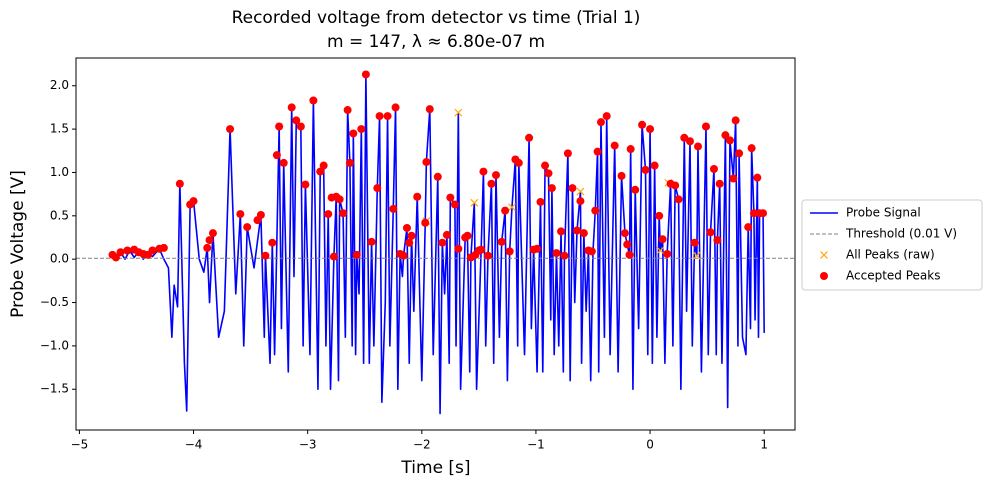 This screenshot has height=490, width=990. What do you see at coordinates (901, 234) in the screenshot?
I see `legend-label: Threshold (0.01 V)` at bounding box center [901, 234].